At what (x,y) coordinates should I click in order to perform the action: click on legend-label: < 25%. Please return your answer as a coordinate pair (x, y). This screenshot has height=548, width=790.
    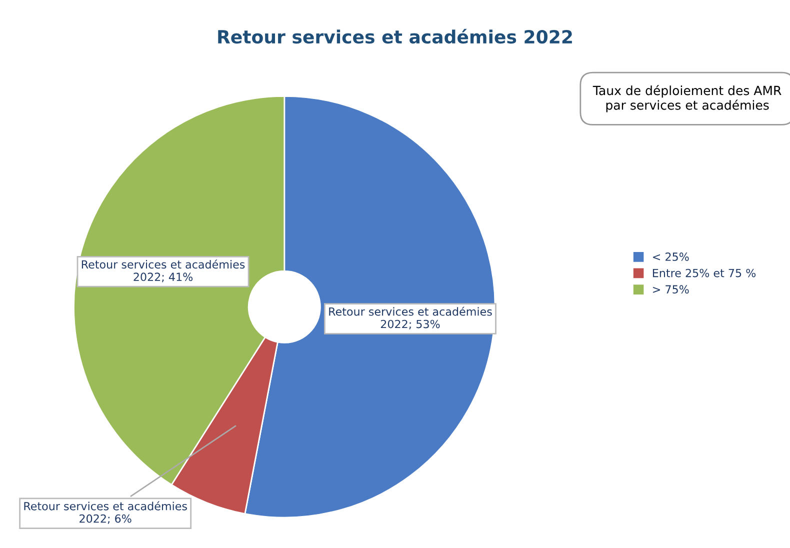
    Looking at the image, I should click on (671, 256).